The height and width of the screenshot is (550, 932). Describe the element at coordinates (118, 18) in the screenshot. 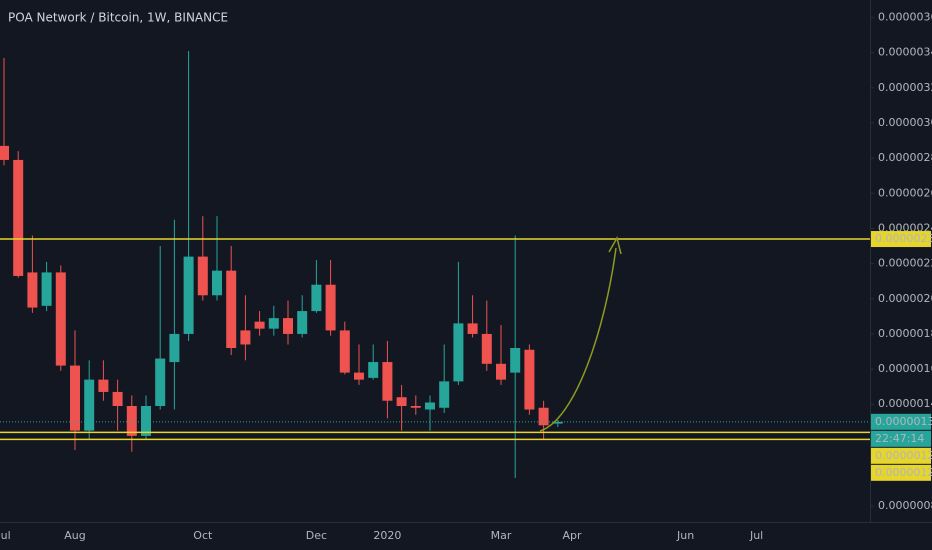

I see `chart-title: POA Network / Bitcoin, 1W, BINANCE` at that location.